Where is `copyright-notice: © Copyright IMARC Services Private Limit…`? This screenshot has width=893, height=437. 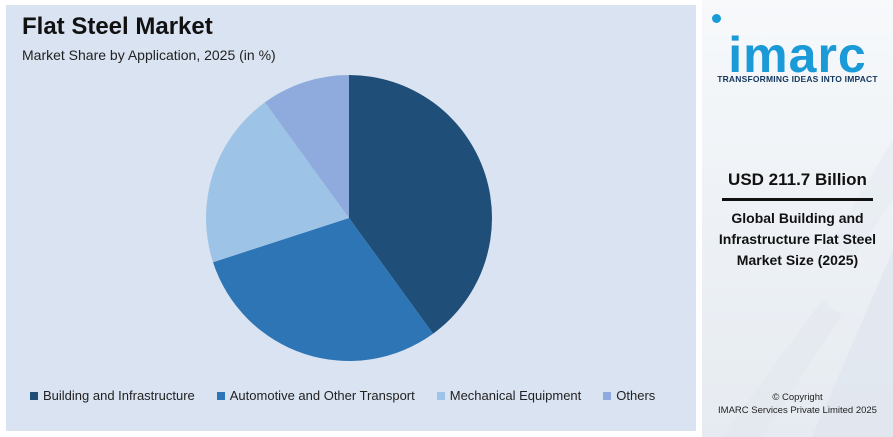
copyright-notice: © Copyright IMARC Services Private Limit… is located at coordinates (797, 404).